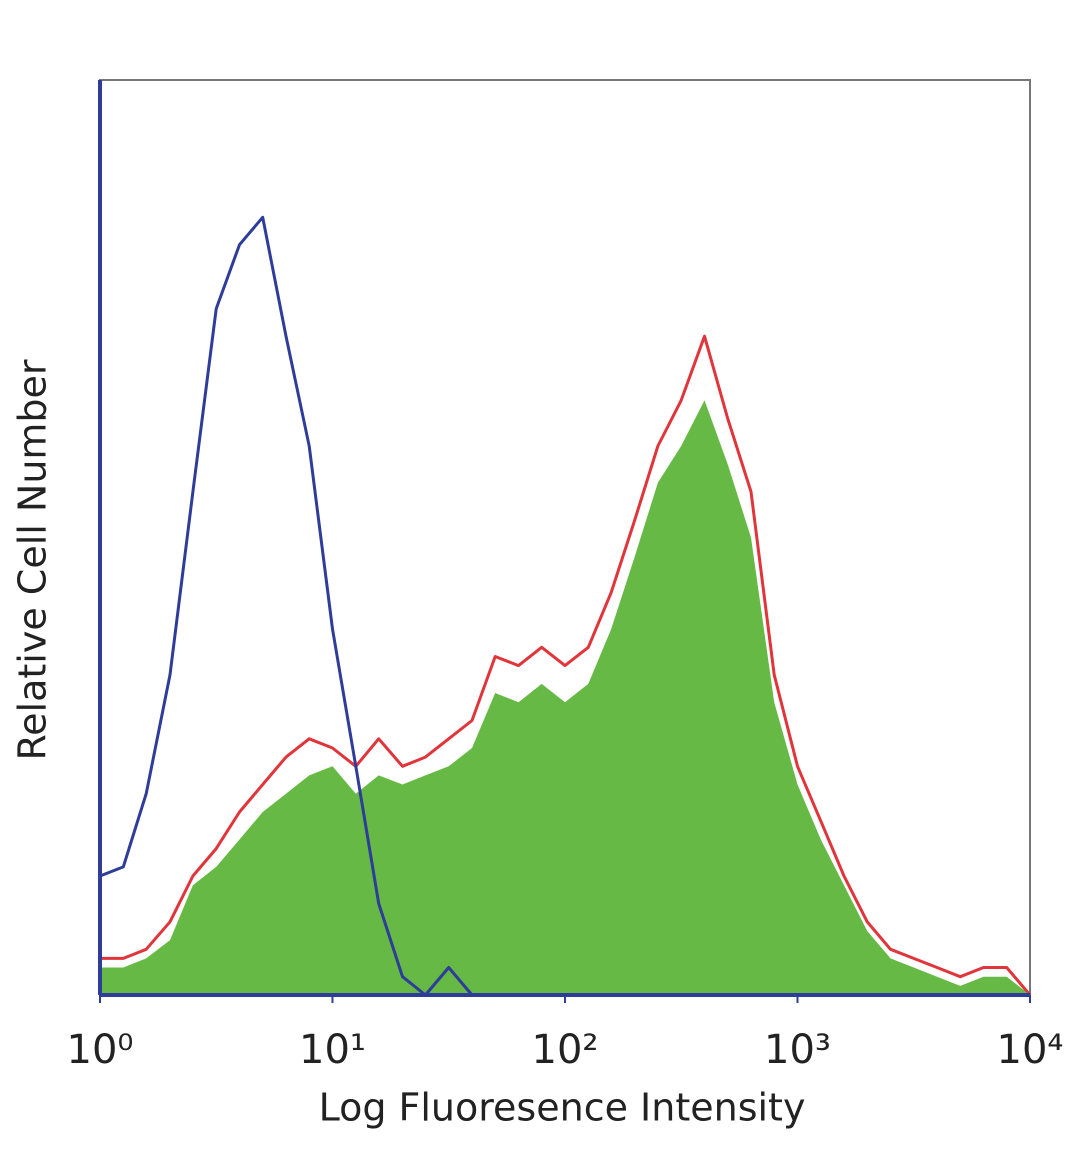 The image size is (1080, 1169). I want to click on x-axis-label: Log Fluoresence Intensity, so click(562, 1108).